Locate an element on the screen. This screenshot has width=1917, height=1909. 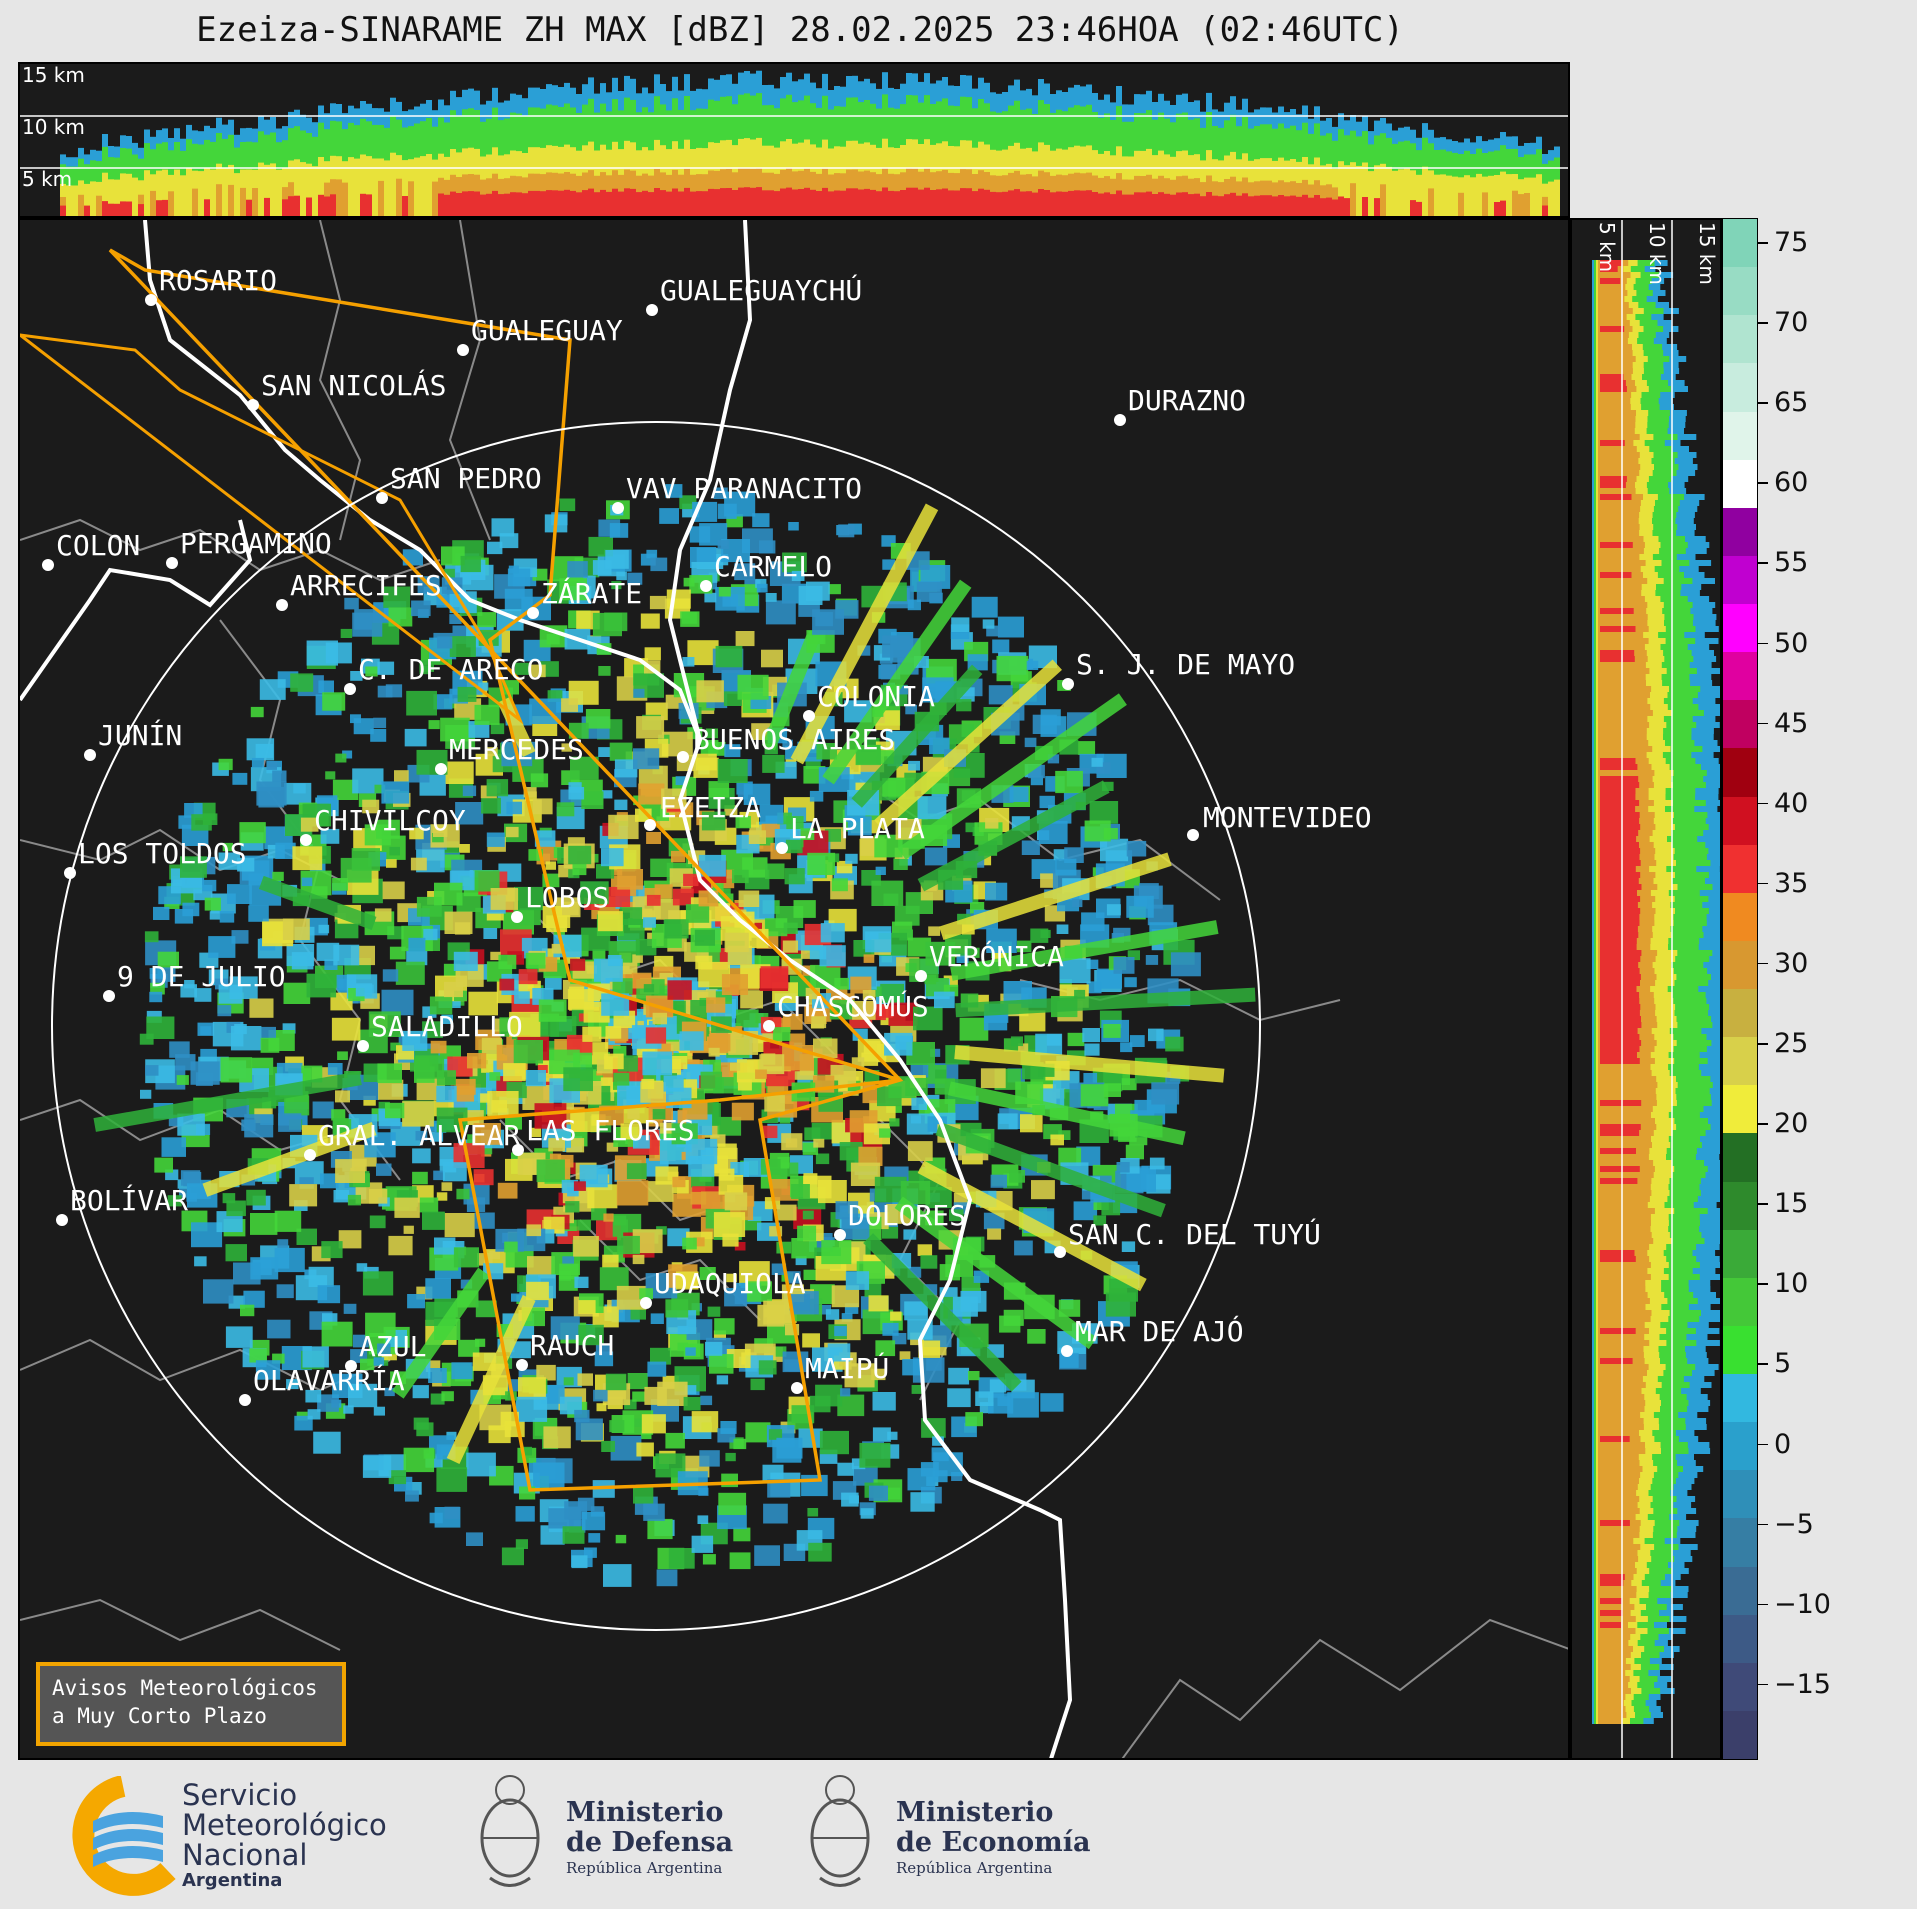
alt-label-15: 15 km is located at coordinates (53, 75).